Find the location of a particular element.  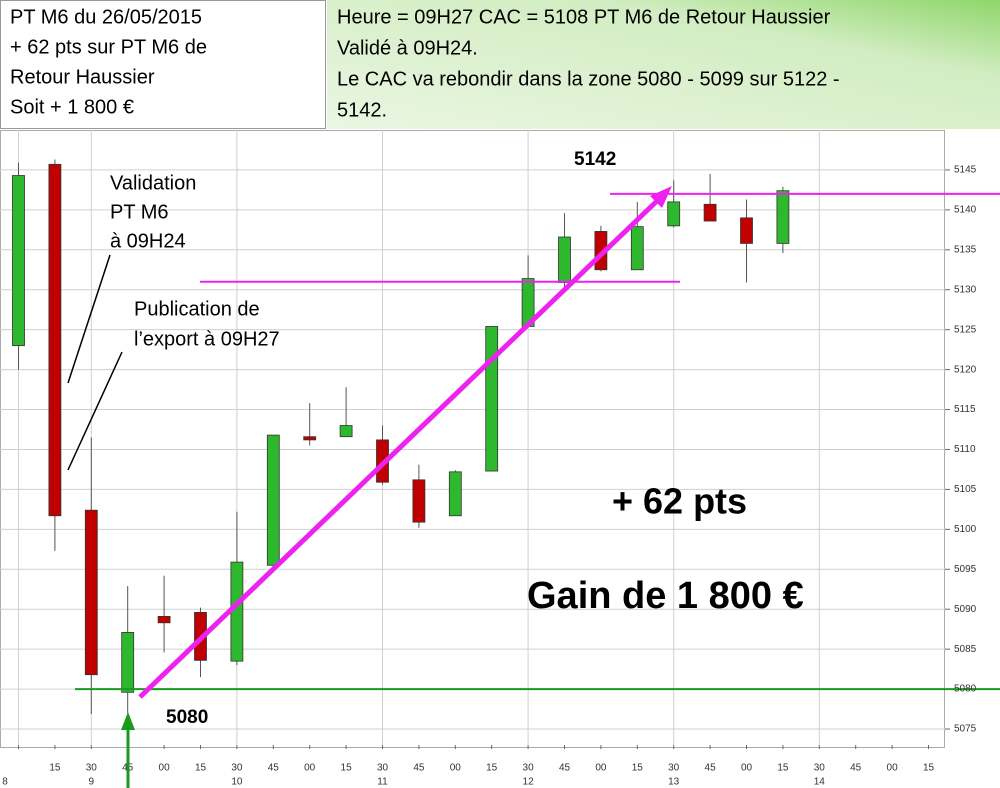

header-right-line: Validé à 09H24. is located at coordinates (407, 48).